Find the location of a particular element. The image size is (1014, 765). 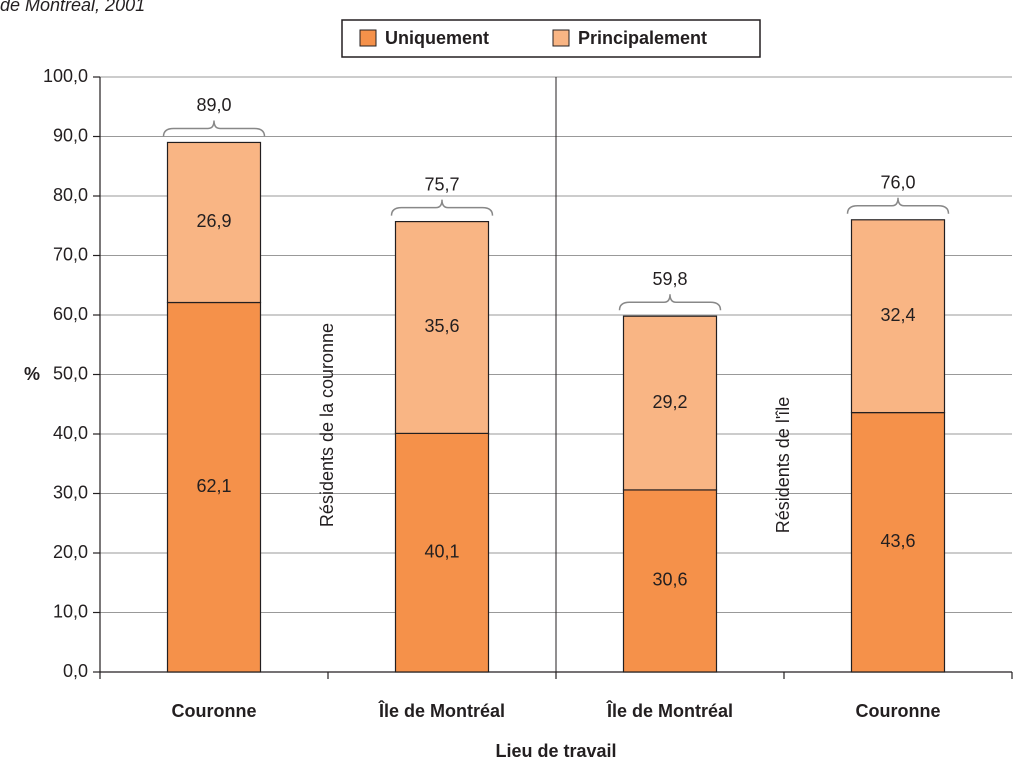

value-label: 30,6 is located at coordinates (669, 580).